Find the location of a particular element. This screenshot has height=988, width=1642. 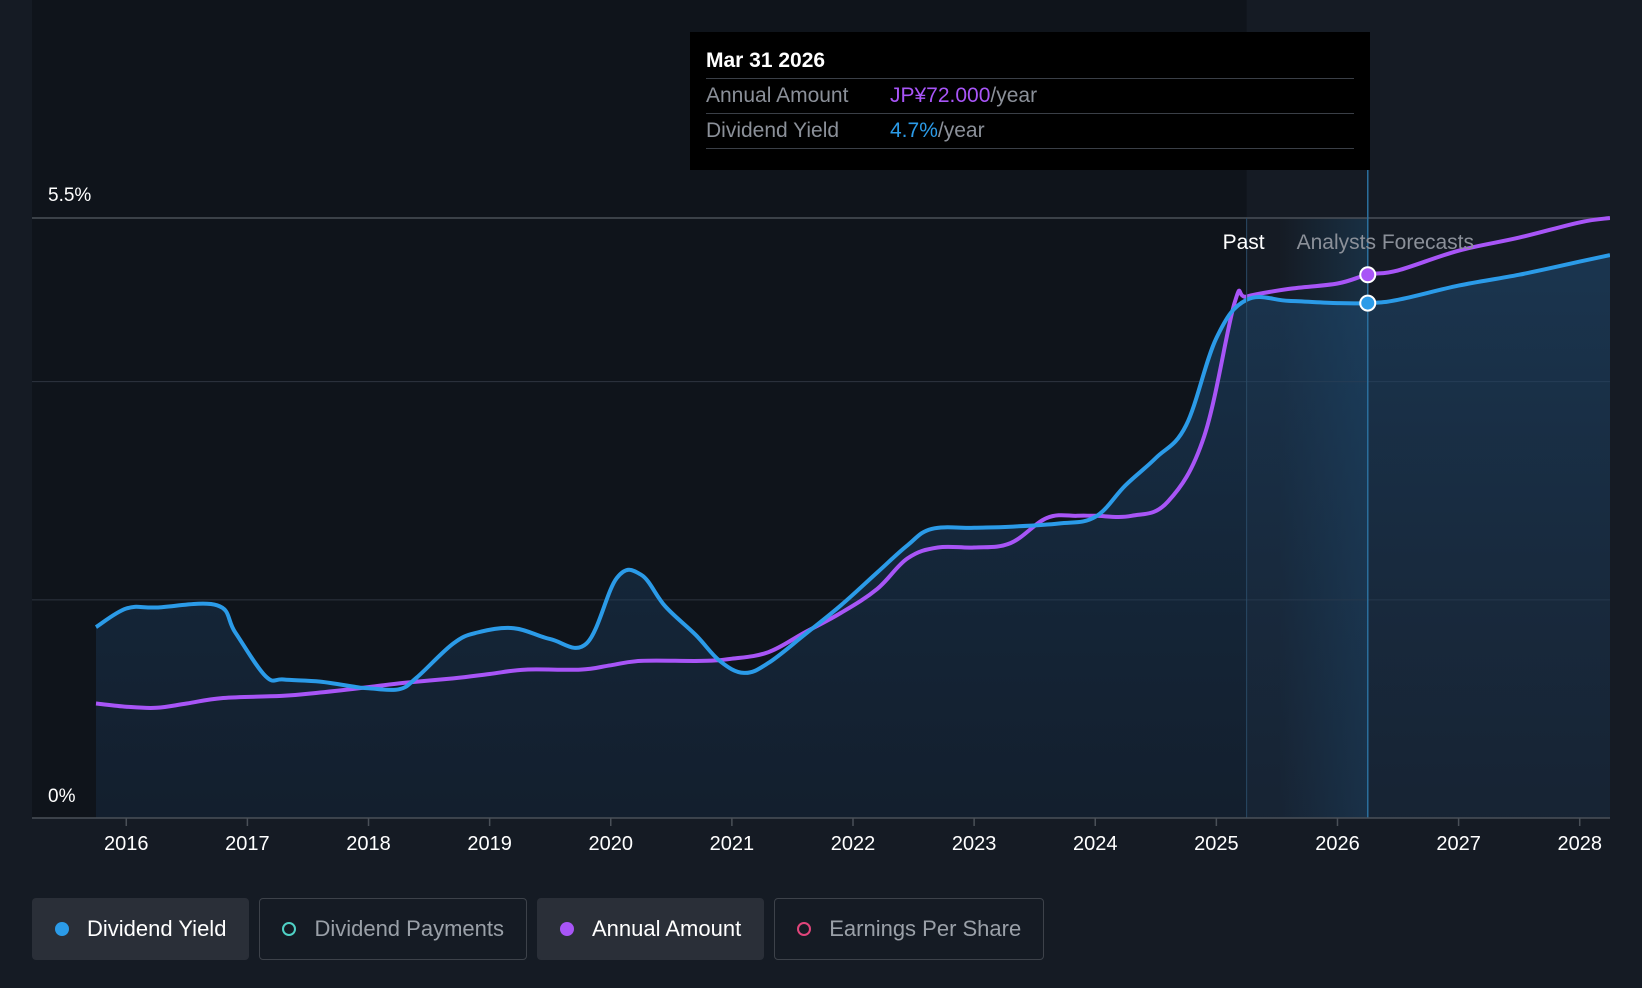

legend-label-earnings-per-share: Earnings Per Share is located at coordinates (925, 928).